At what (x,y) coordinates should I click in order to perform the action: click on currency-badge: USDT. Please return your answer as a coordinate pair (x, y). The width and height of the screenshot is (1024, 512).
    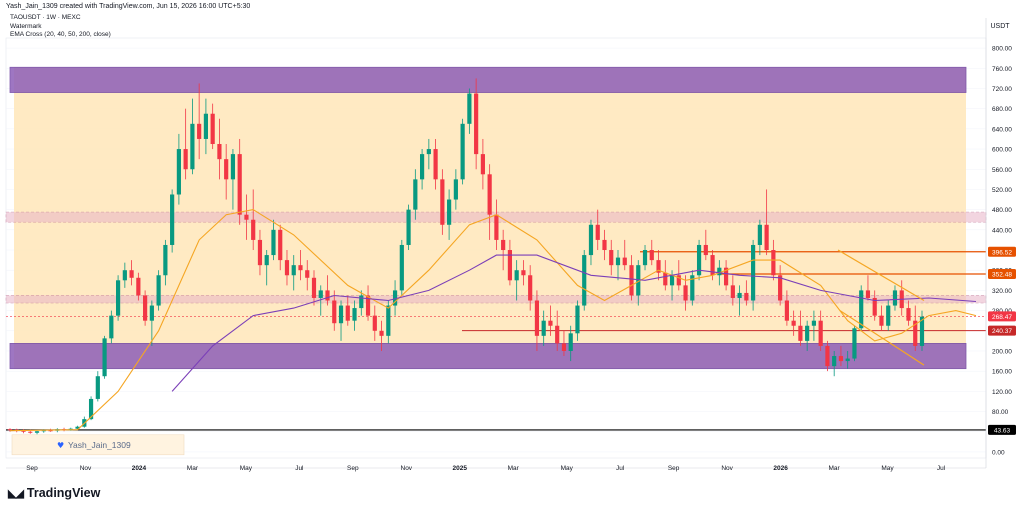
    Looking at the image, I should click on (1000, 26).